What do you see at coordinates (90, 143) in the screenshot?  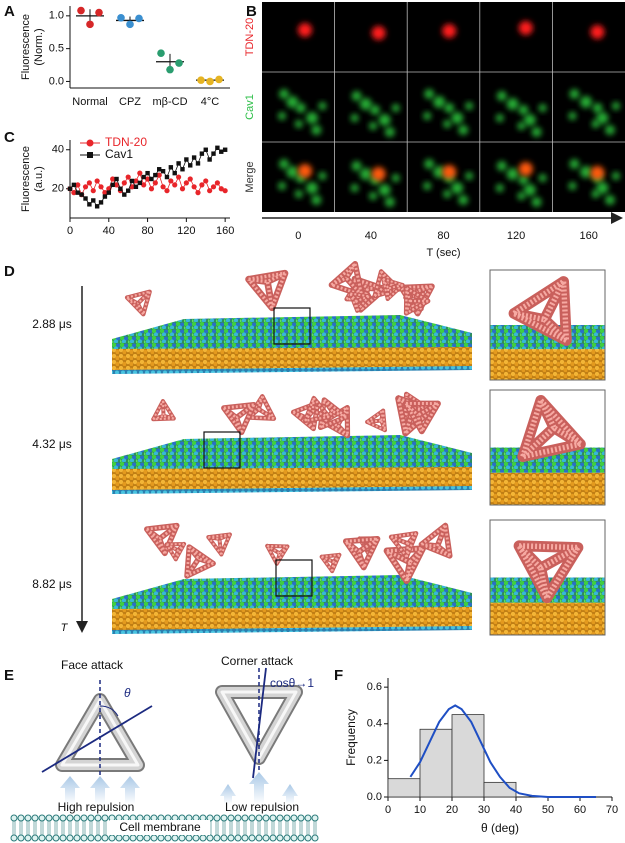 I see `legend-marker` at bounding box center [90, 143].